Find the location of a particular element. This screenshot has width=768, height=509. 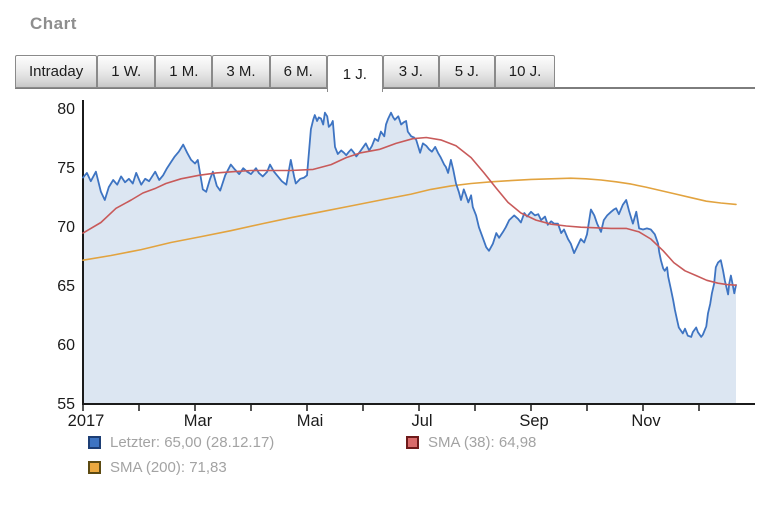

x-axis-label: Mai is located at coordinates (310, 421).